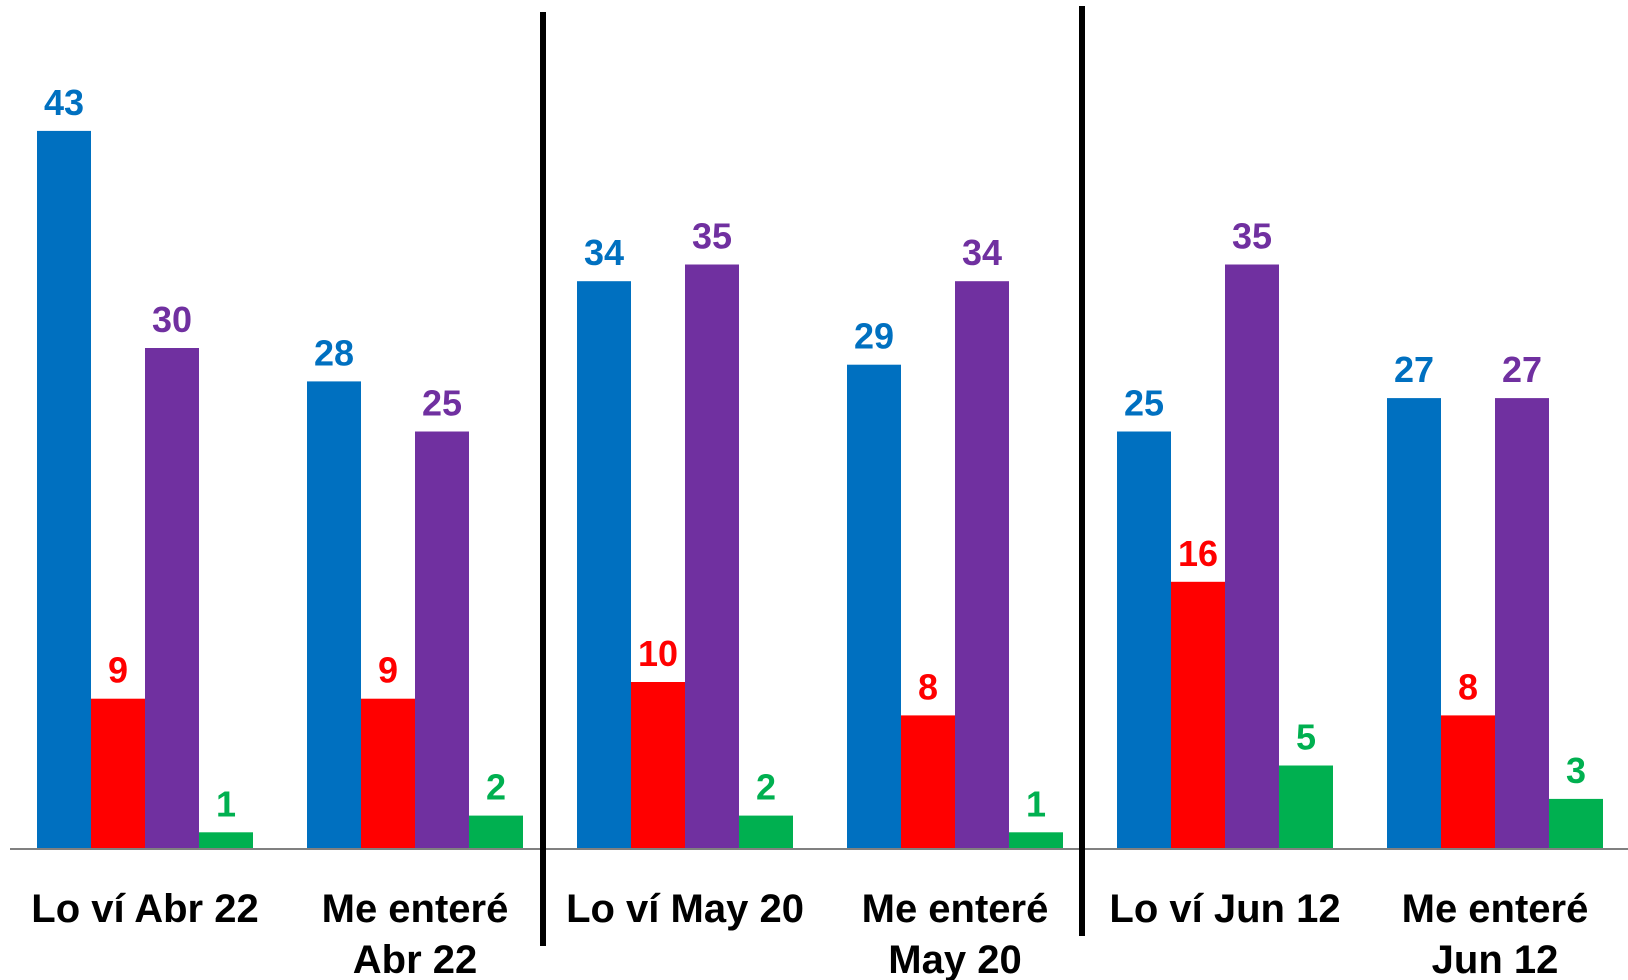  What do you see at coordinates (496, 787) in the screenshot?
I see `data-label-series-3-category-1: 2` at bounding box center [496, 787].